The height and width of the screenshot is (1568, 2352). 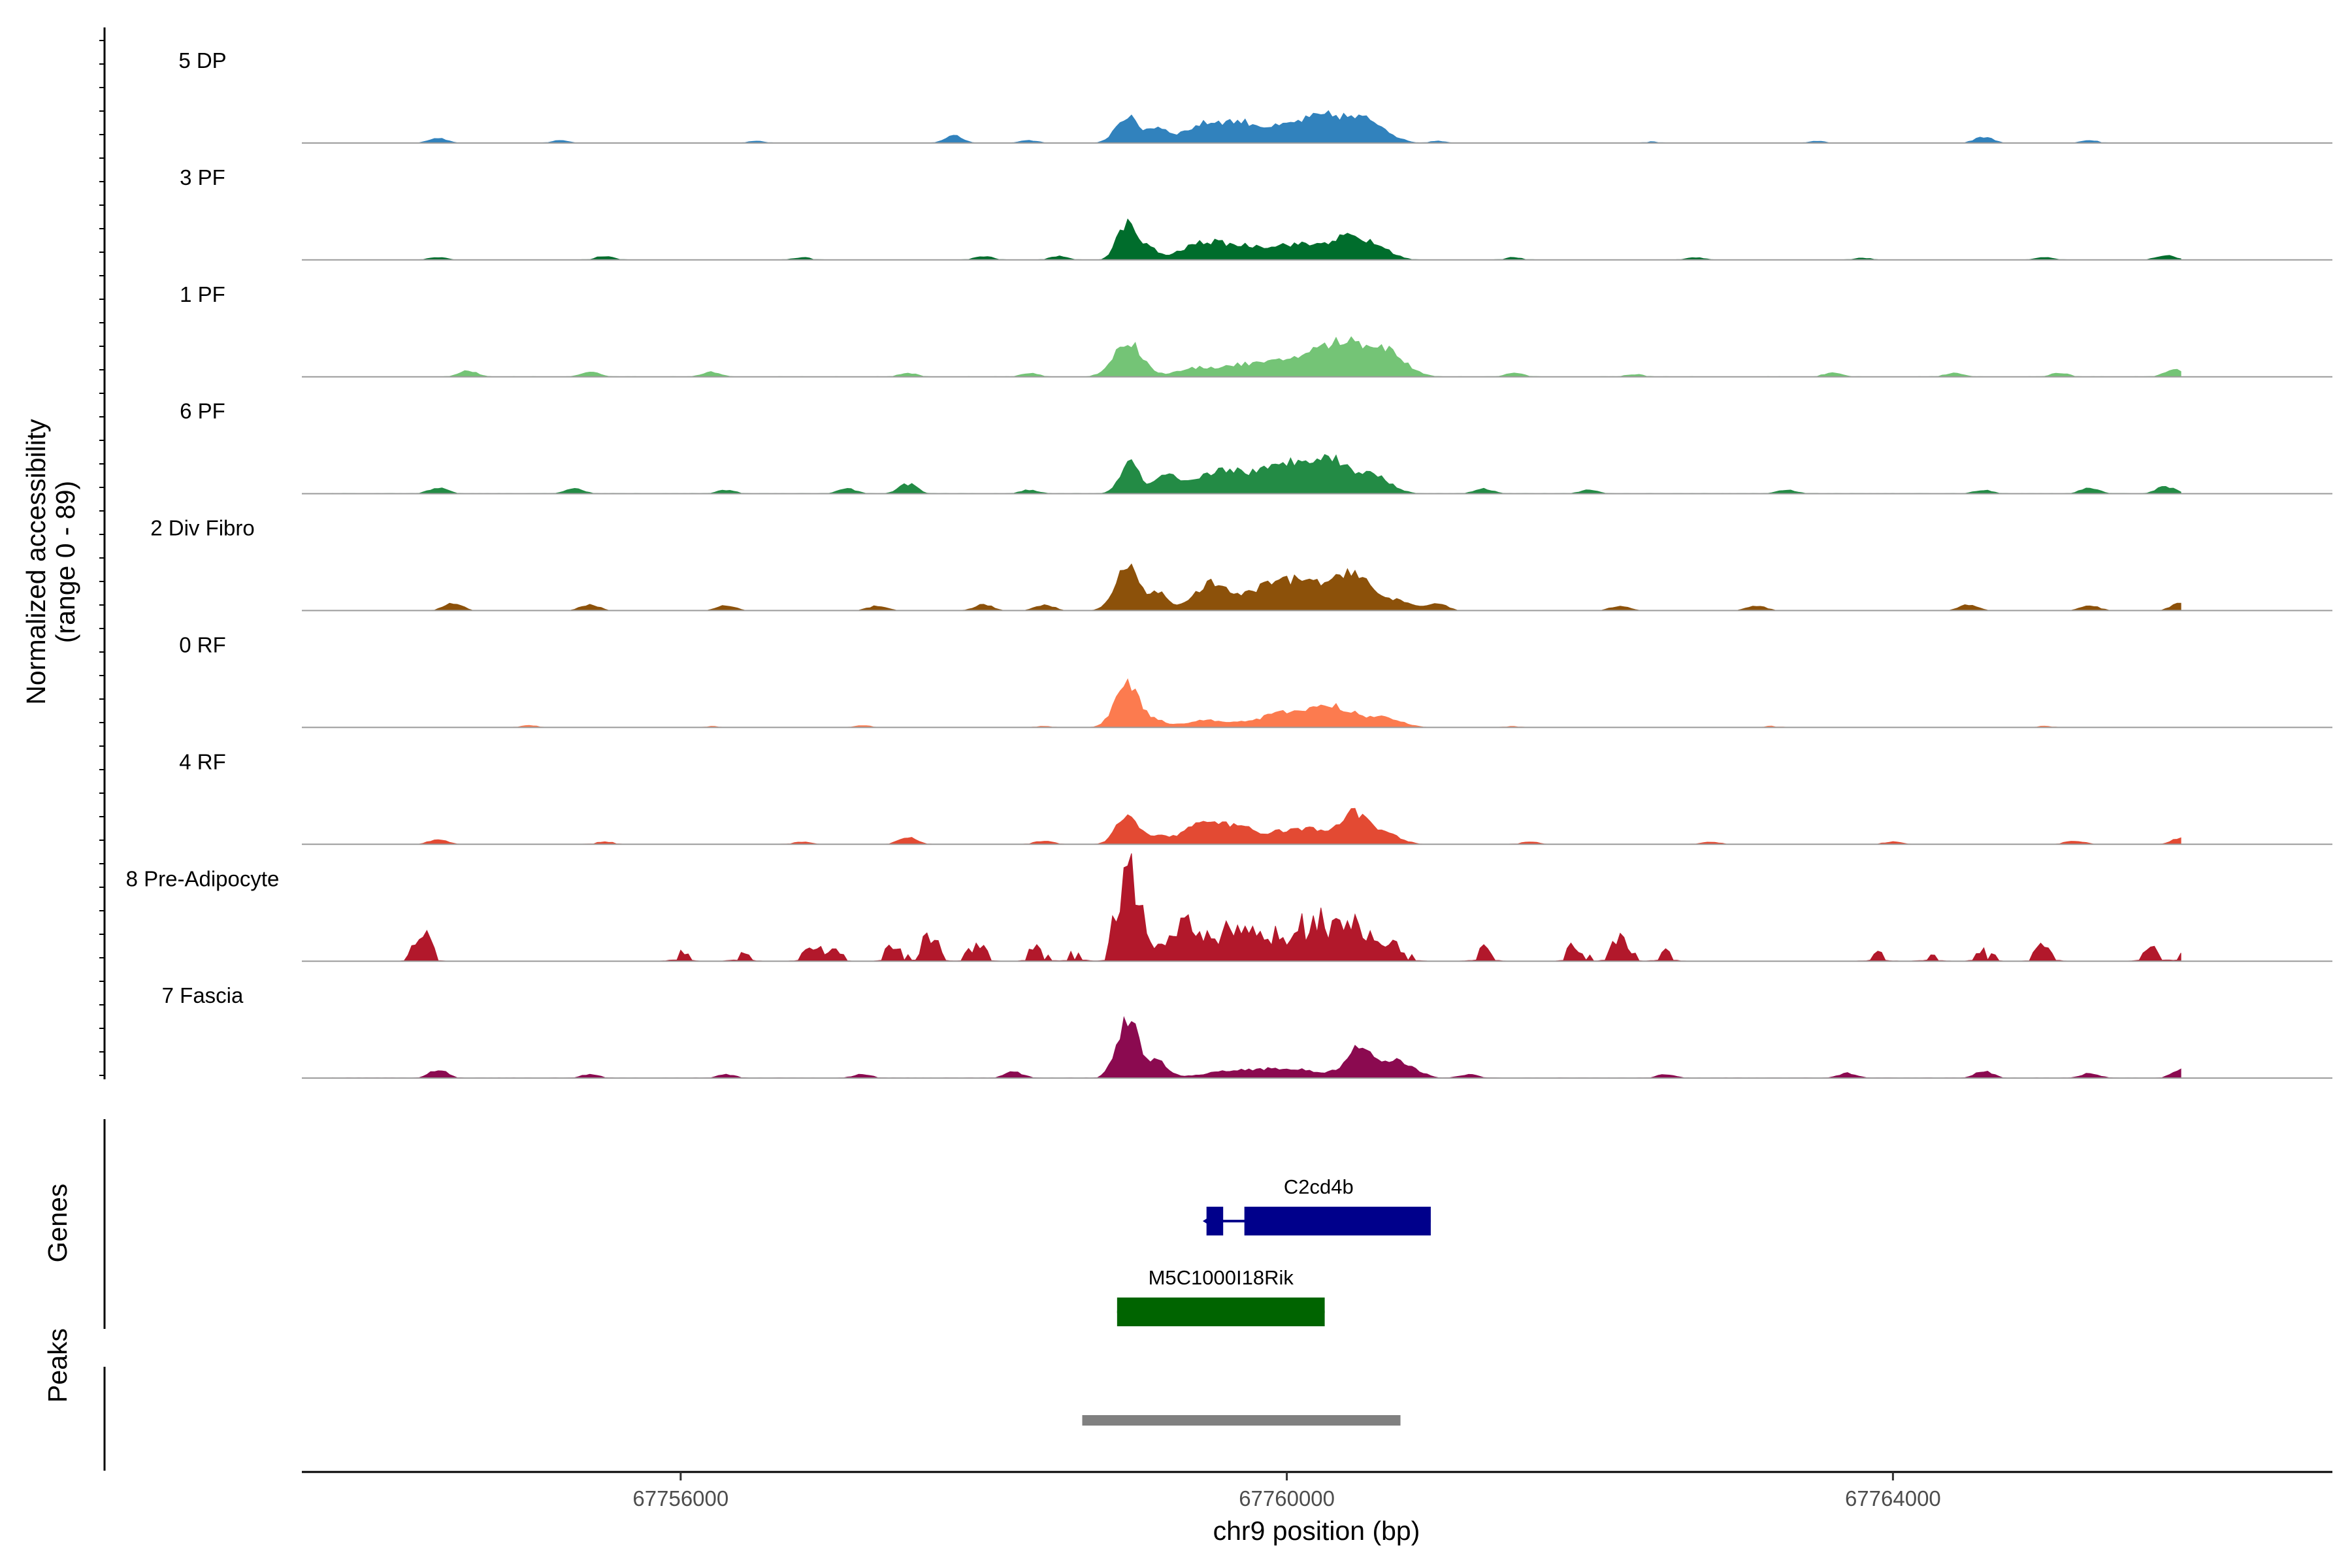 I want to click on peak-regions, so click(x=1241, y=1420).